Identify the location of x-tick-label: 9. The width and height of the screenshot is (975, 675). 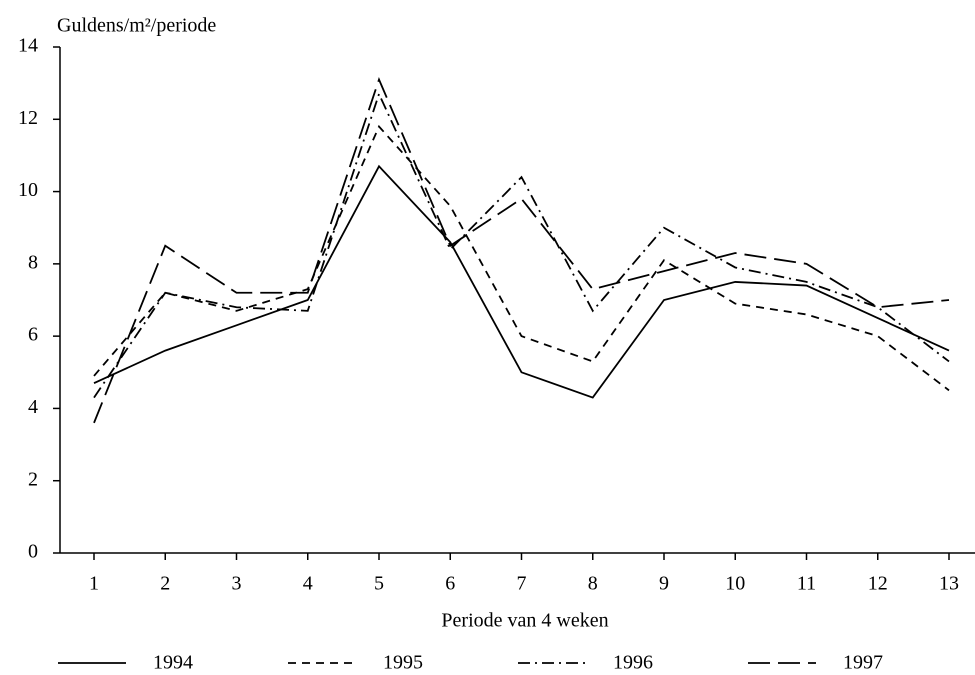
(664, 584).